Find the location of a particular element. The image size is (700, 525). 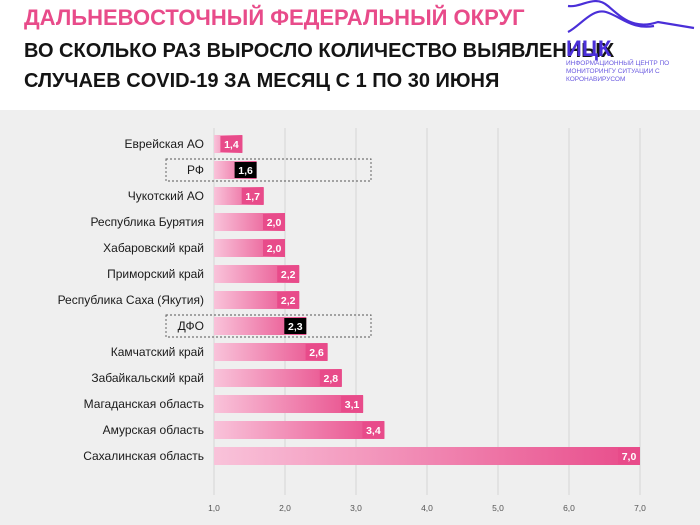

x-tick-label: 6,0 is located at coordinates (569, 508).